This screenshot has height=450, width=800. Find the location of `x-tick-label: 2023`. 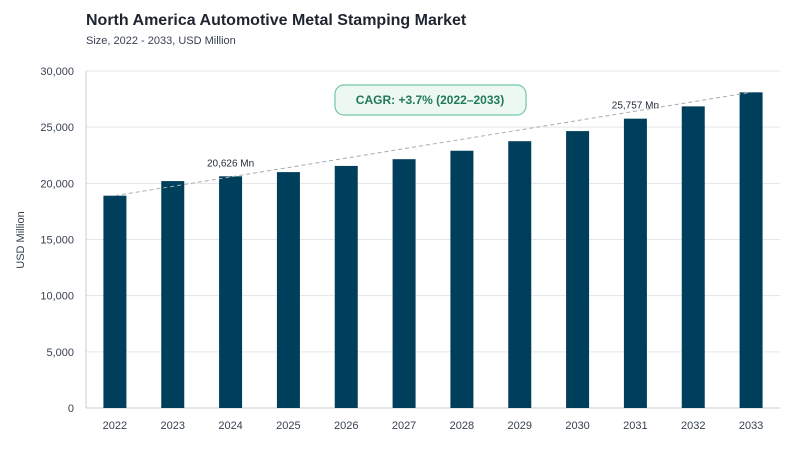

x-tick-label: 2023 is located at coordinates (173, 426).